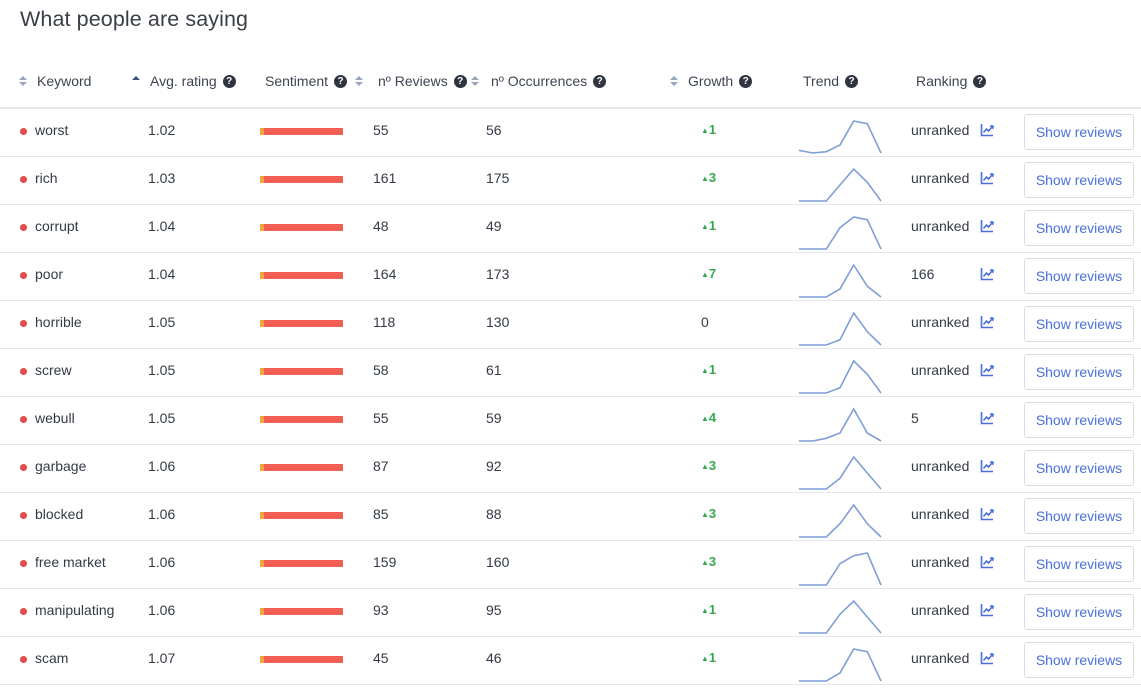 The height and width of the screenshot is (689, 1141). Describe the element at coordinates (162, 226) in the screenshot. I see `rating-cell: 1.04` at that location.